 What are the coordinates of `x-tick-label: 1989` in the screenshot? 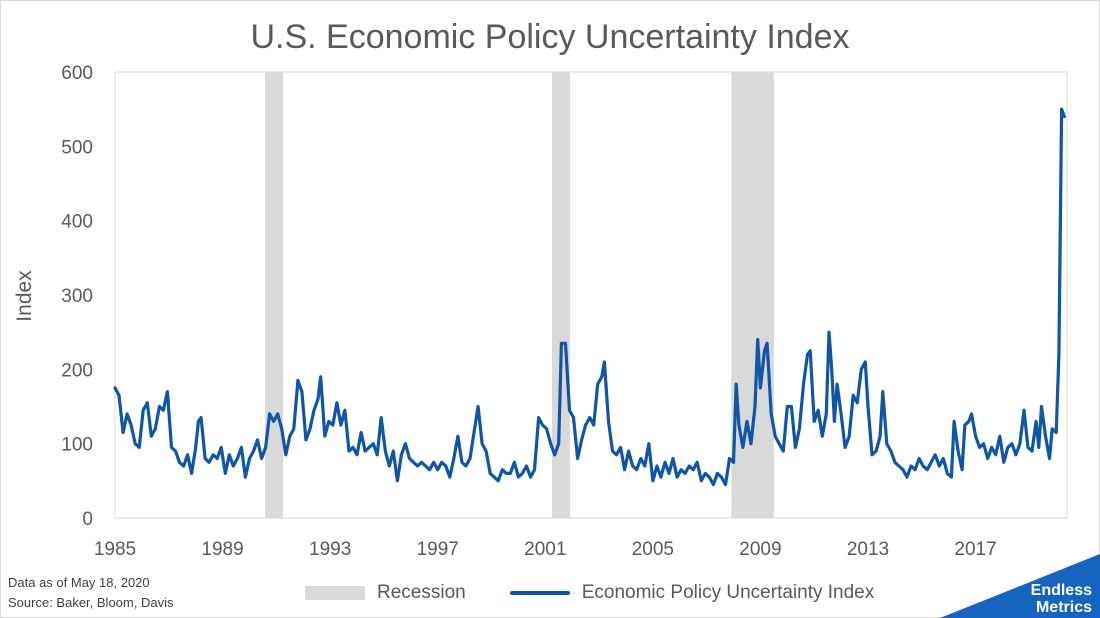 It's located at (222, 549).